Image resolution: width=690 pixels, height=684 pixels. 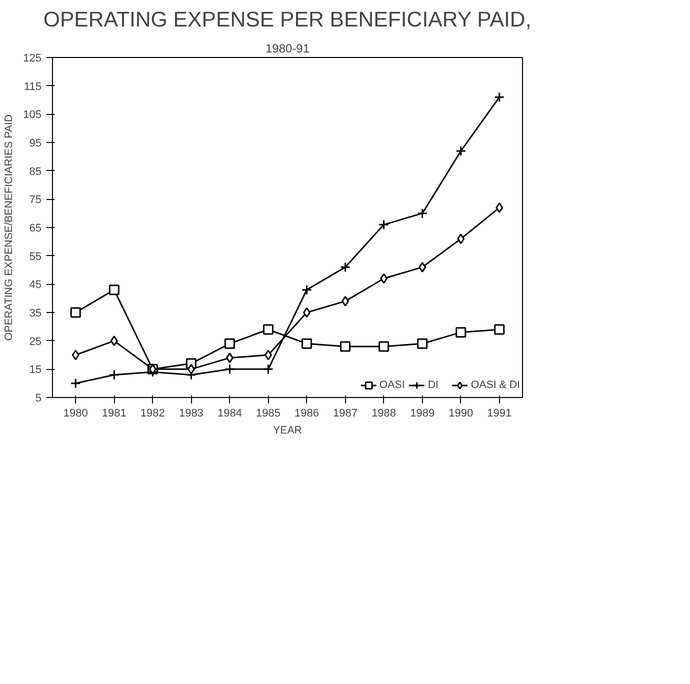 What do you see at coordinates (345, 414) in the screenshot?
I see `x-tick-label: 1987` at bounding box center [345, 414].